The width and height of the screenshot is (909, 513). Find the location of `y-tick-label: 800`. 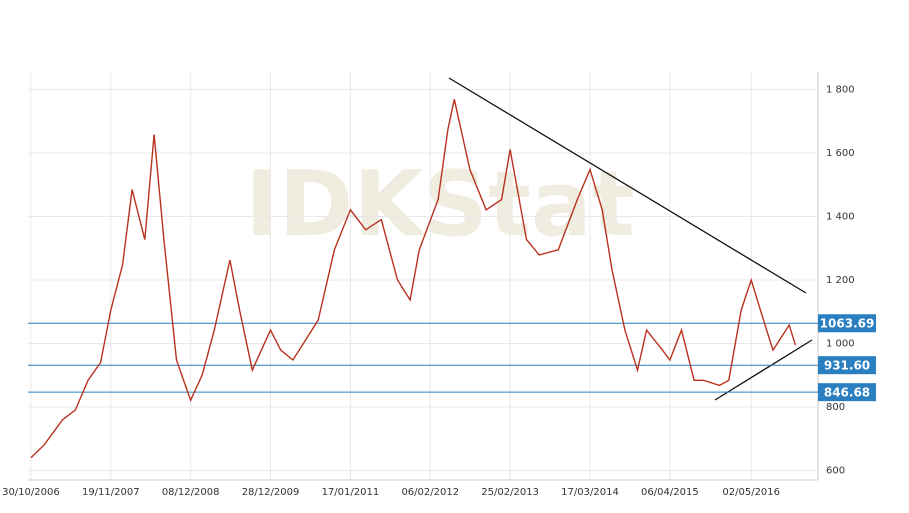

y-tick-label: 800 is located at coordinates (835, 407).